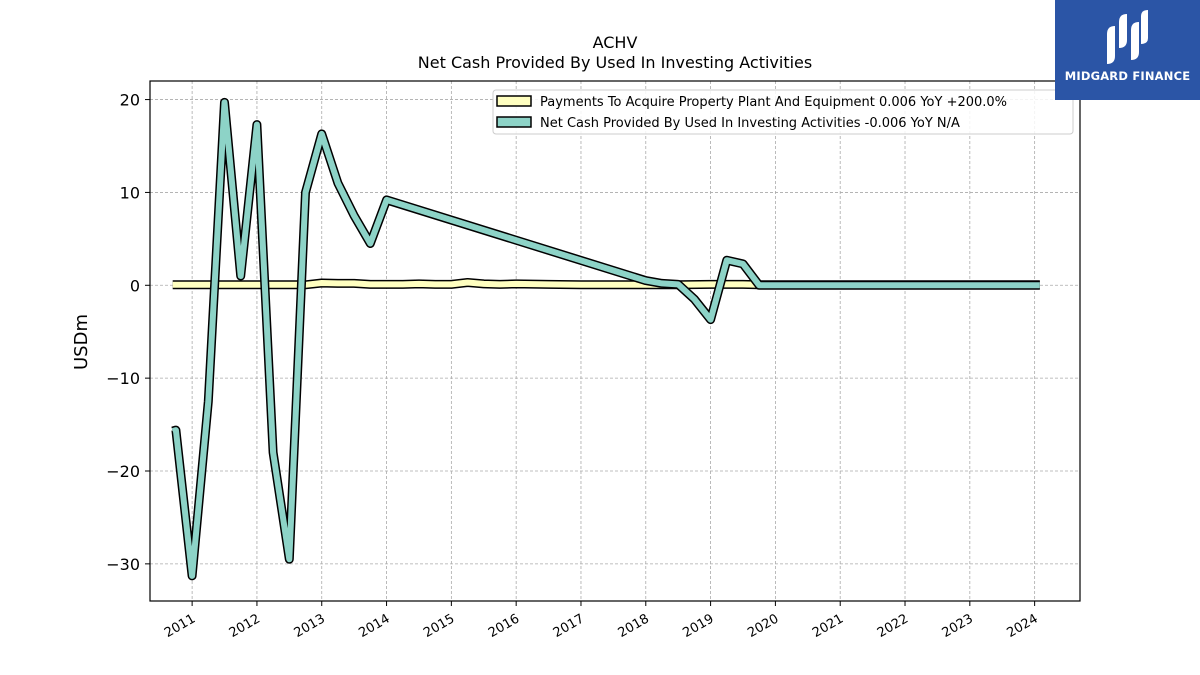 The width and height of the screenshot is (1200, 675). What do you see at coordinates (123, 378) in the screenshot?
I see `y-tick-label: −10` at bounding box center [123, 378].